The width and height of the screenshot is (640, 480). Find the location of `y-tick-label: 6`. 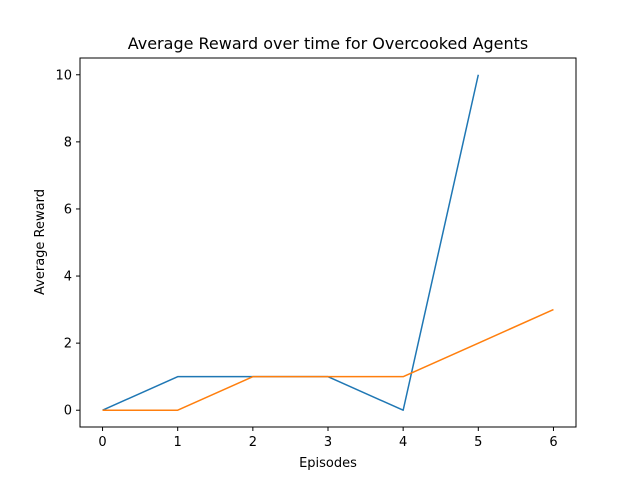

y-tick-label: 6 is located at coordinates (68, 209).